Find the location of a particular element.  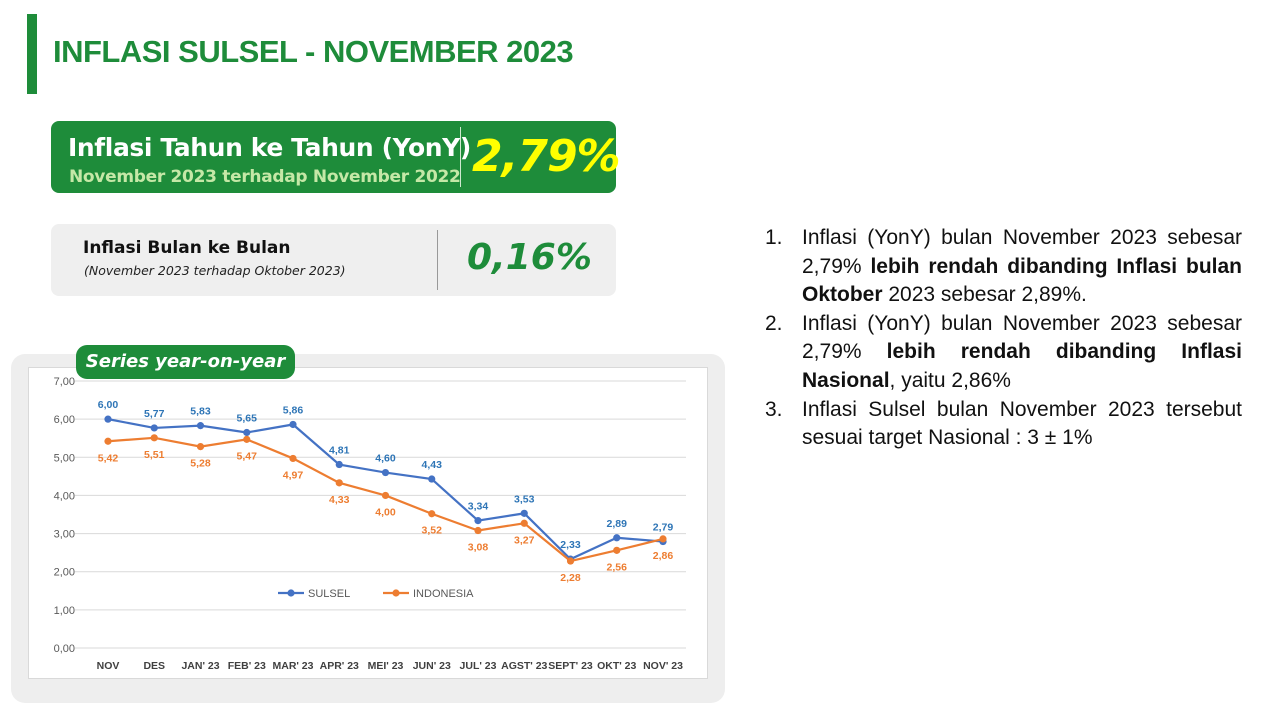

y-tick-label: 0,00 is located at coordinates (64, 649).